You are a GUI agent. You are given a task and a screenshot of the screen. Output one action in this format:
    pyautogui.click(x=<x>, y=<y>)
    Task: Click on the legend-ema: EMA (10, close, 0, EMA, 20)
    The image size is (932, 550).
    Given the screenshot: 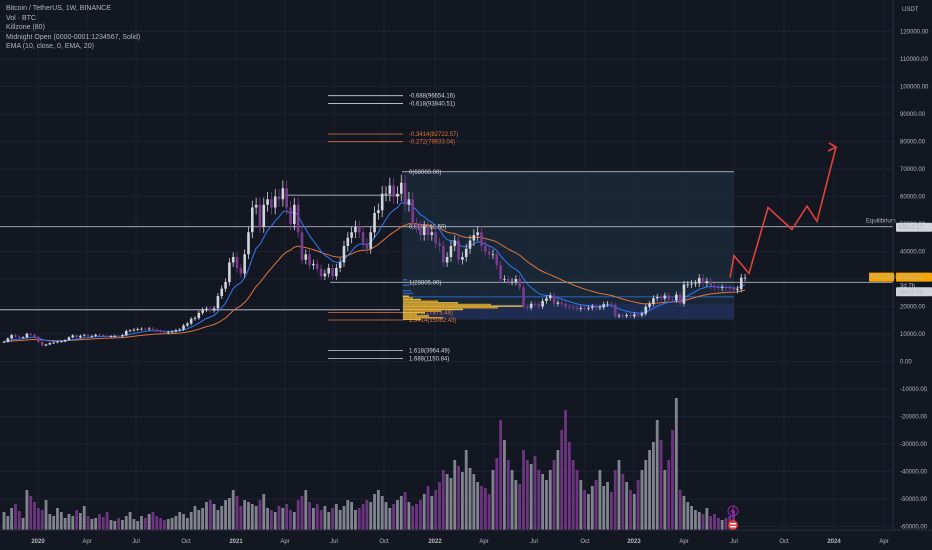 What is the action you would take?
    pyautogui.click(x=50, y=47)
    